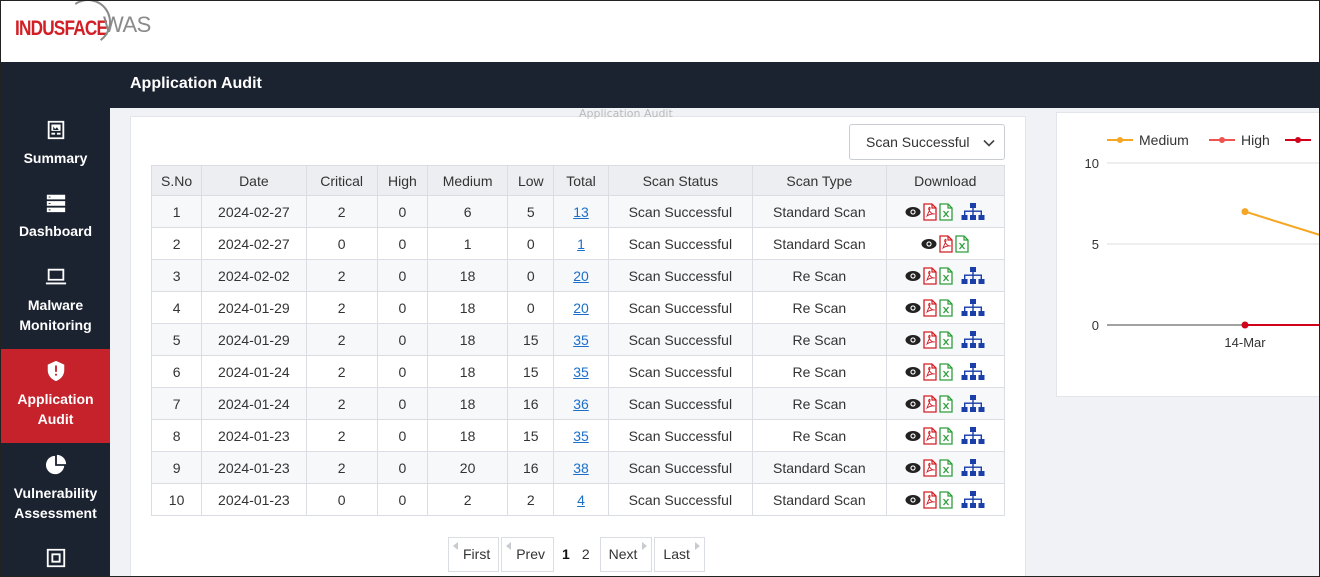  I want to click on sidebar-item-malware-monitoring: Malware Monitoring, so click(55, 300).